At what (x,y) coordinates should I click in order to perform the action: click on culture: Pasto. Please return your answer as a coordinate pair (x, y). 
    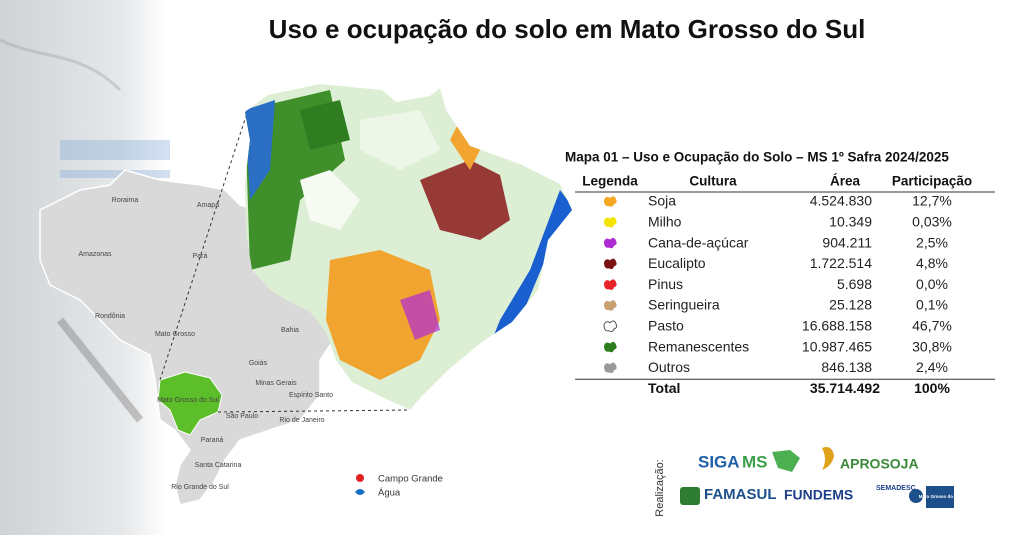
    Looking at the image, I should click on (666, 326).